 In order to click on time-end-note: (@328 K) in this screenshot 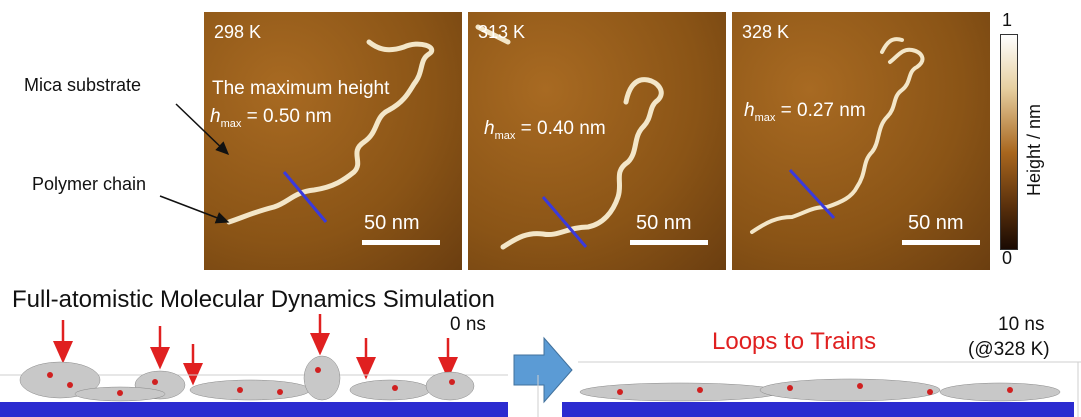, I will do `click(1009, 349)`.